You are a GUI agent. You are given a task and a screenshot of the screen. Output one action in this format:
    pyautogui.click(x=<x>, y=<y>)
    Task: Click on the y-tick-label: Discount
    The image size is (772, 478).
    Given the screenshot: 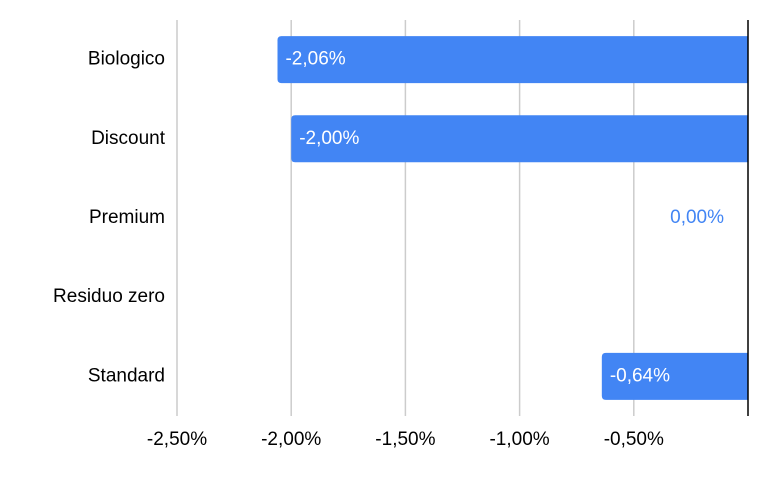 What is the action you would take?
    pyautogui.click(x=128, y=138)
    